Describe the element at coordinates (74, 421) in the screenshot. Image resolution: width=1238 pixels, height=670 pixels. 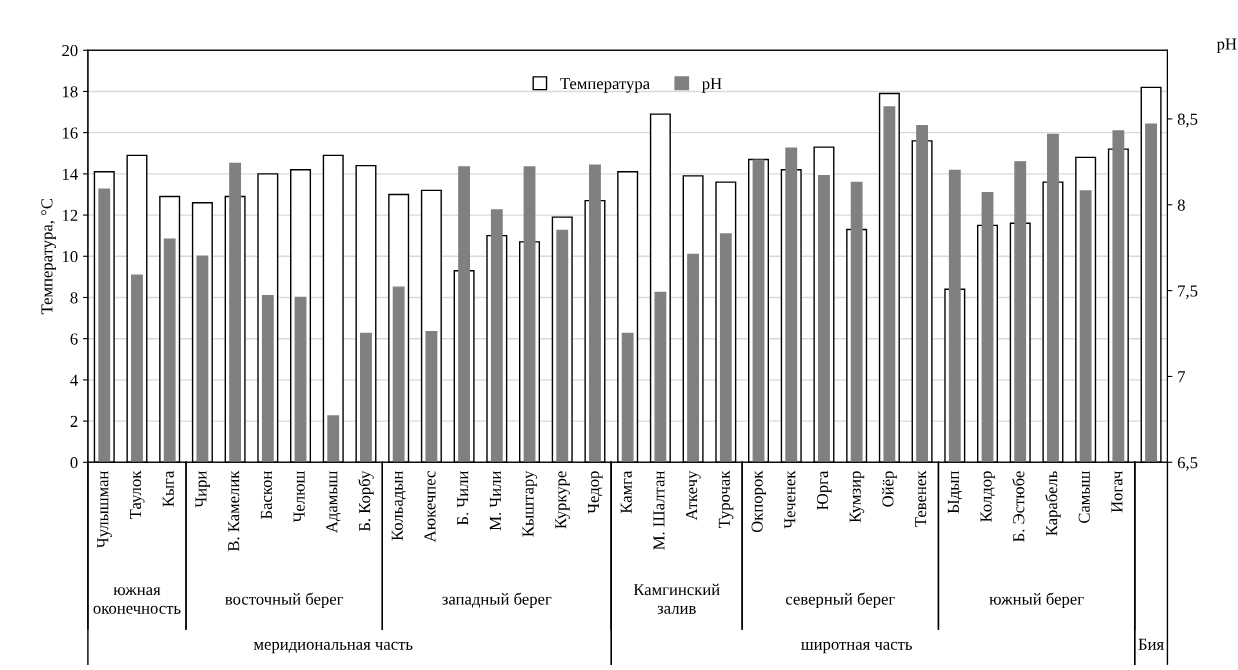
I see `y-tick-label: 2` at that location.